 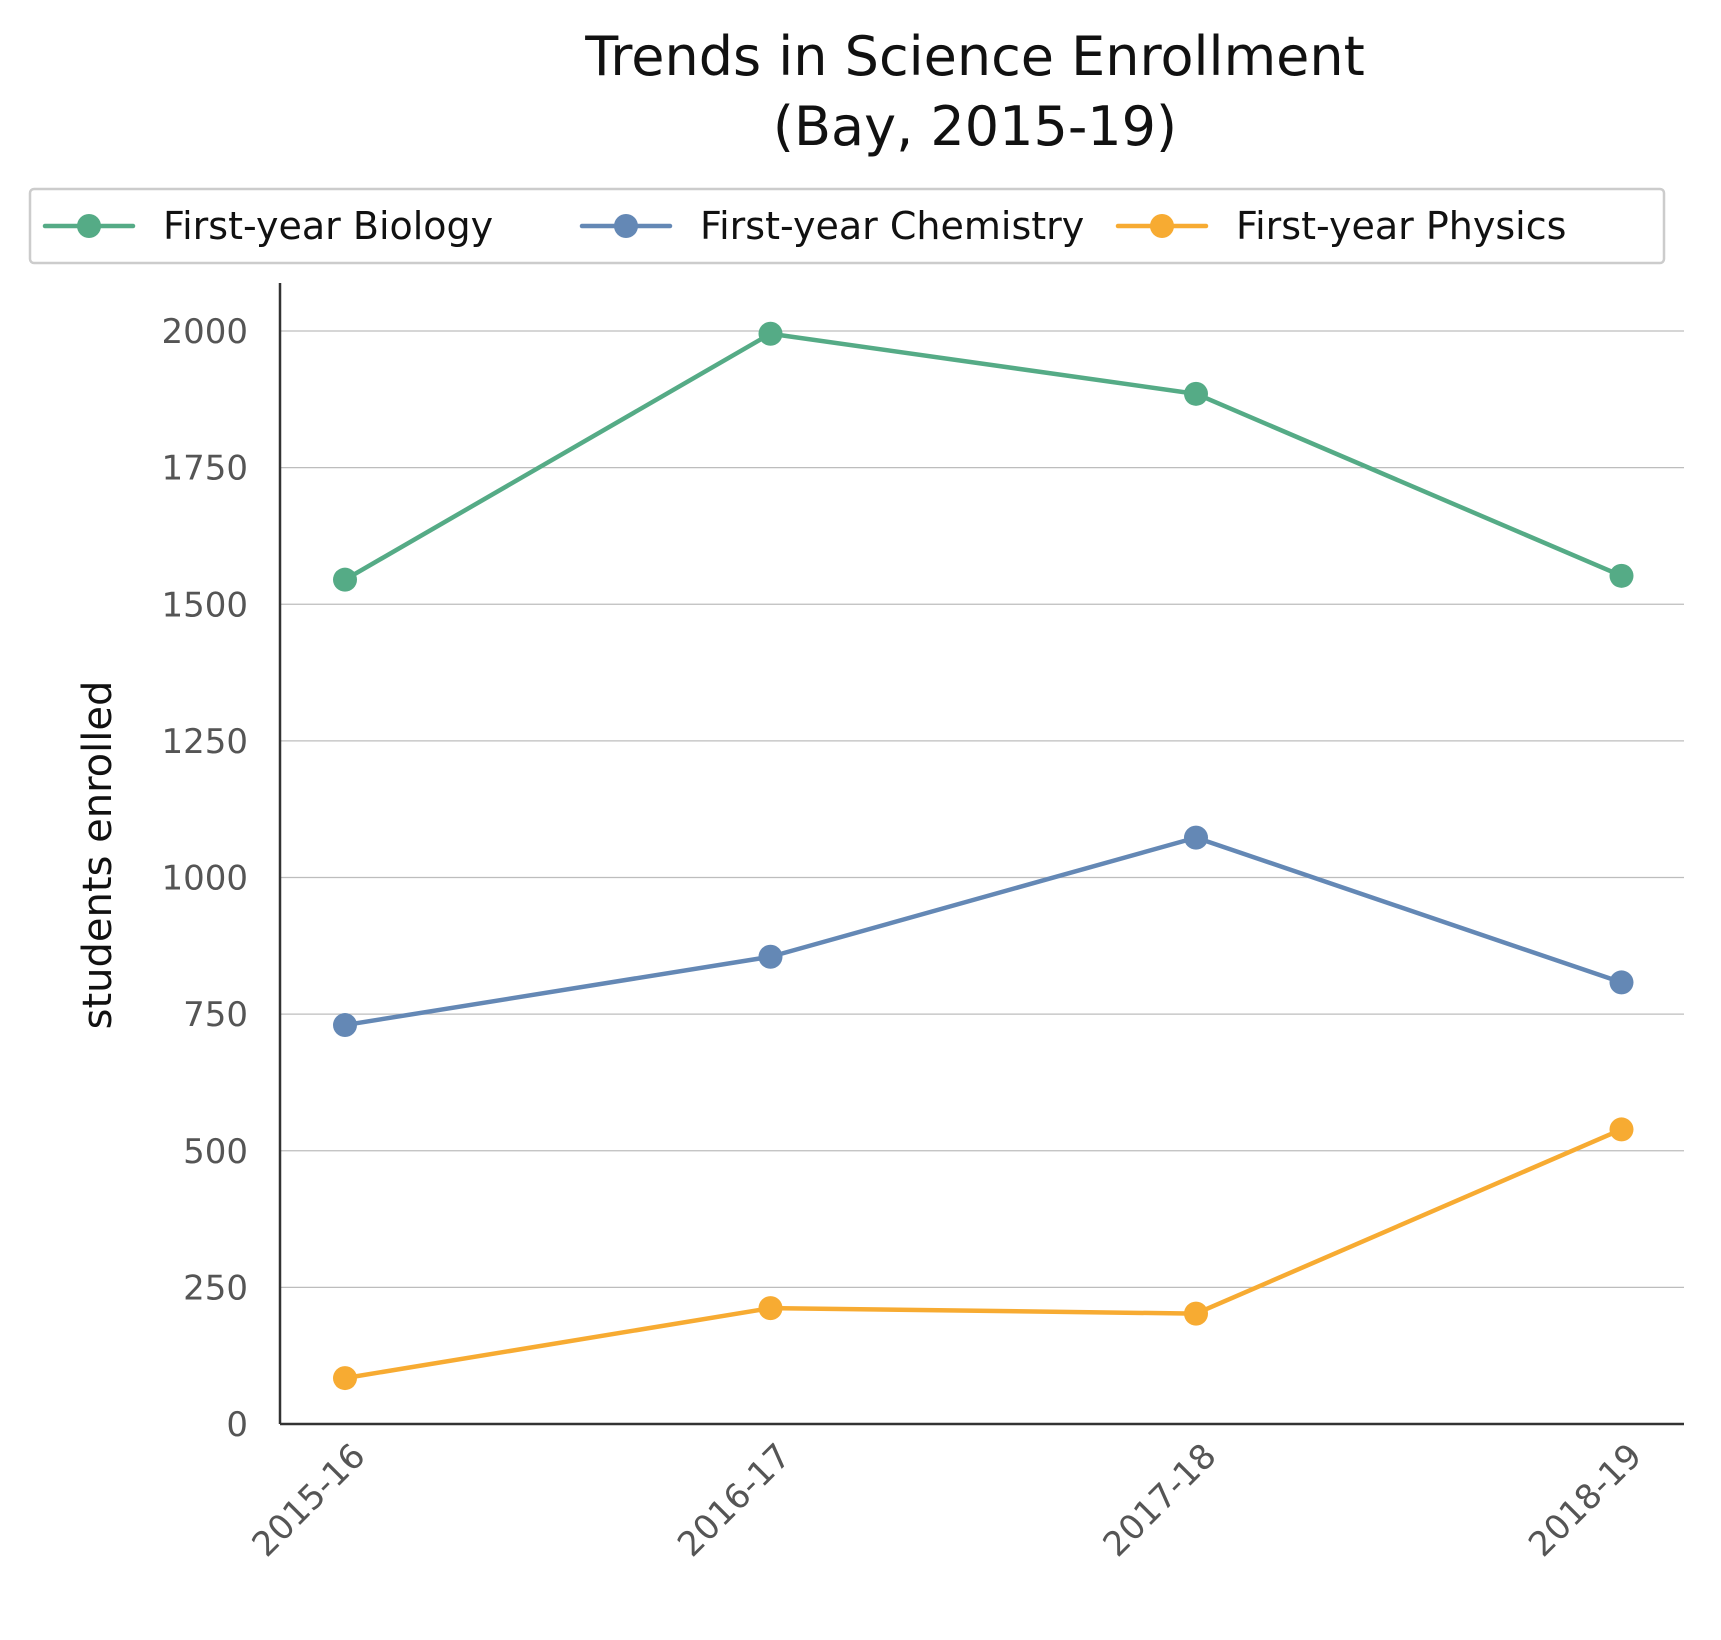 What do you see at coordinates (626, 226) in the screenshot?
I see `legend-marker-first-year-chemistry` at bounding box center [626, 226].